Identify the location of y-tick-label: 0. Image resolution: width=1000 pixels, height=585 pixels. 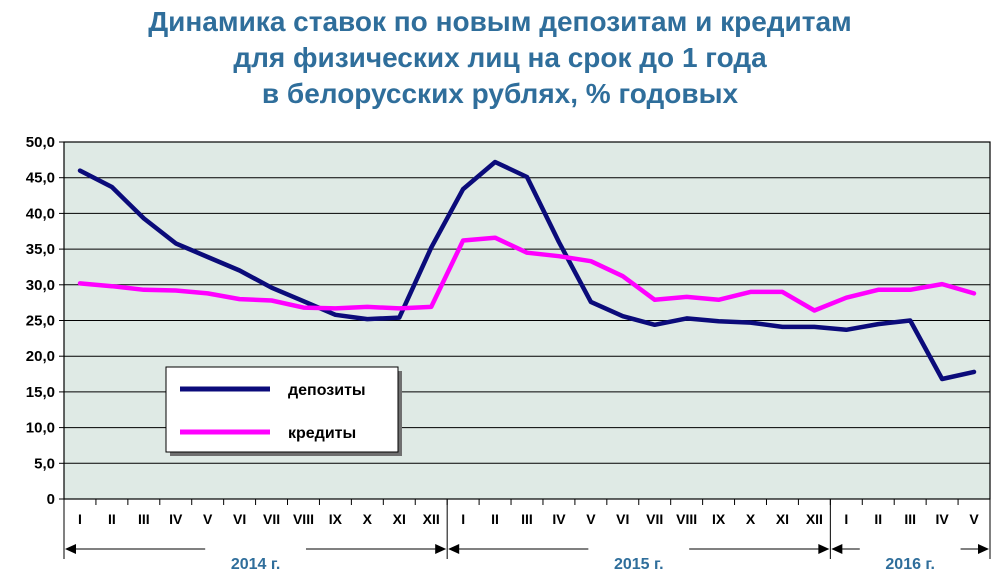
(51, 499).